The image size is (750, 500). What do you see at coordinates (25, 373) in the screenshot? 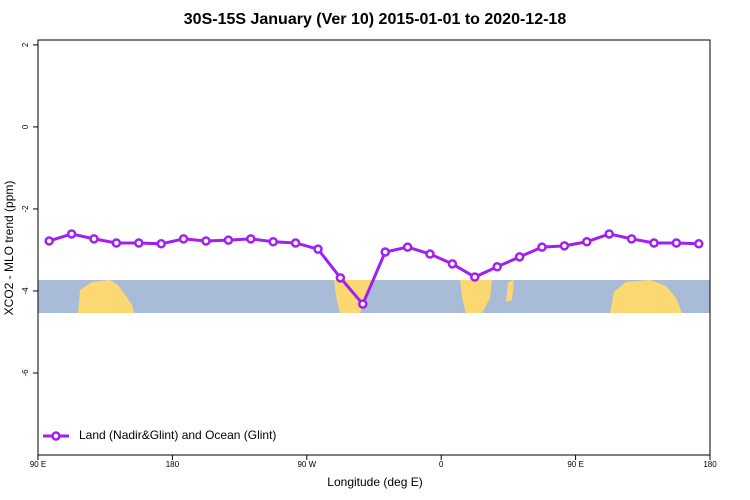
I see `y-tick-label: -6` at bounding box center [25, 373].